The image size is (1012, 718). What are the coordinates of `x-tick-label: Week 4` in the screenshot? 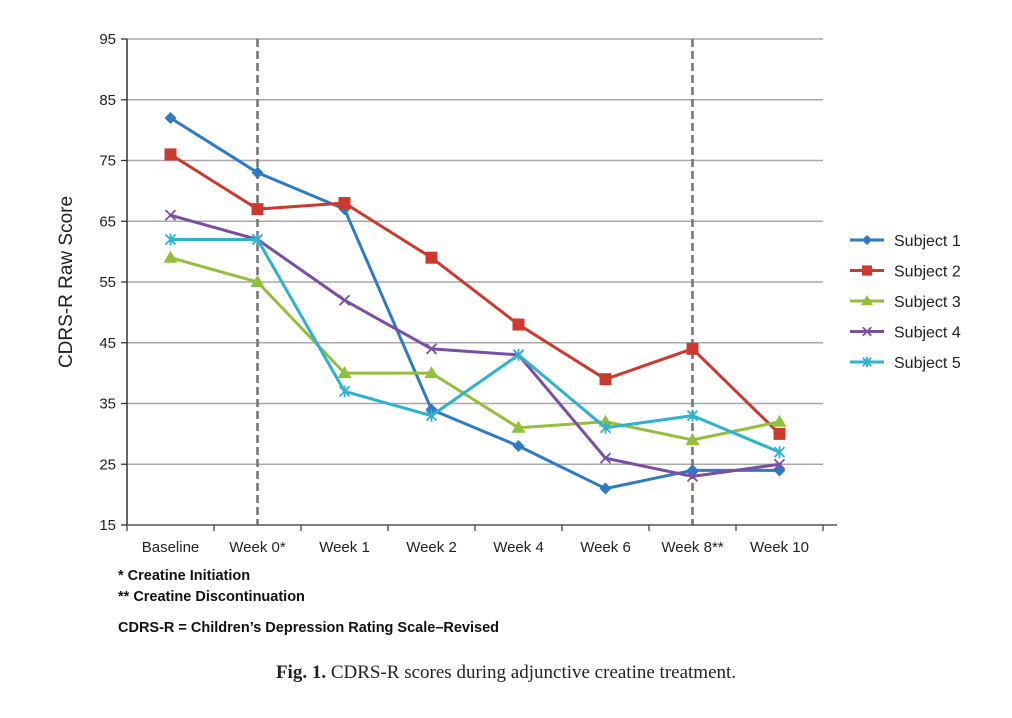 It's located at (518, 547).